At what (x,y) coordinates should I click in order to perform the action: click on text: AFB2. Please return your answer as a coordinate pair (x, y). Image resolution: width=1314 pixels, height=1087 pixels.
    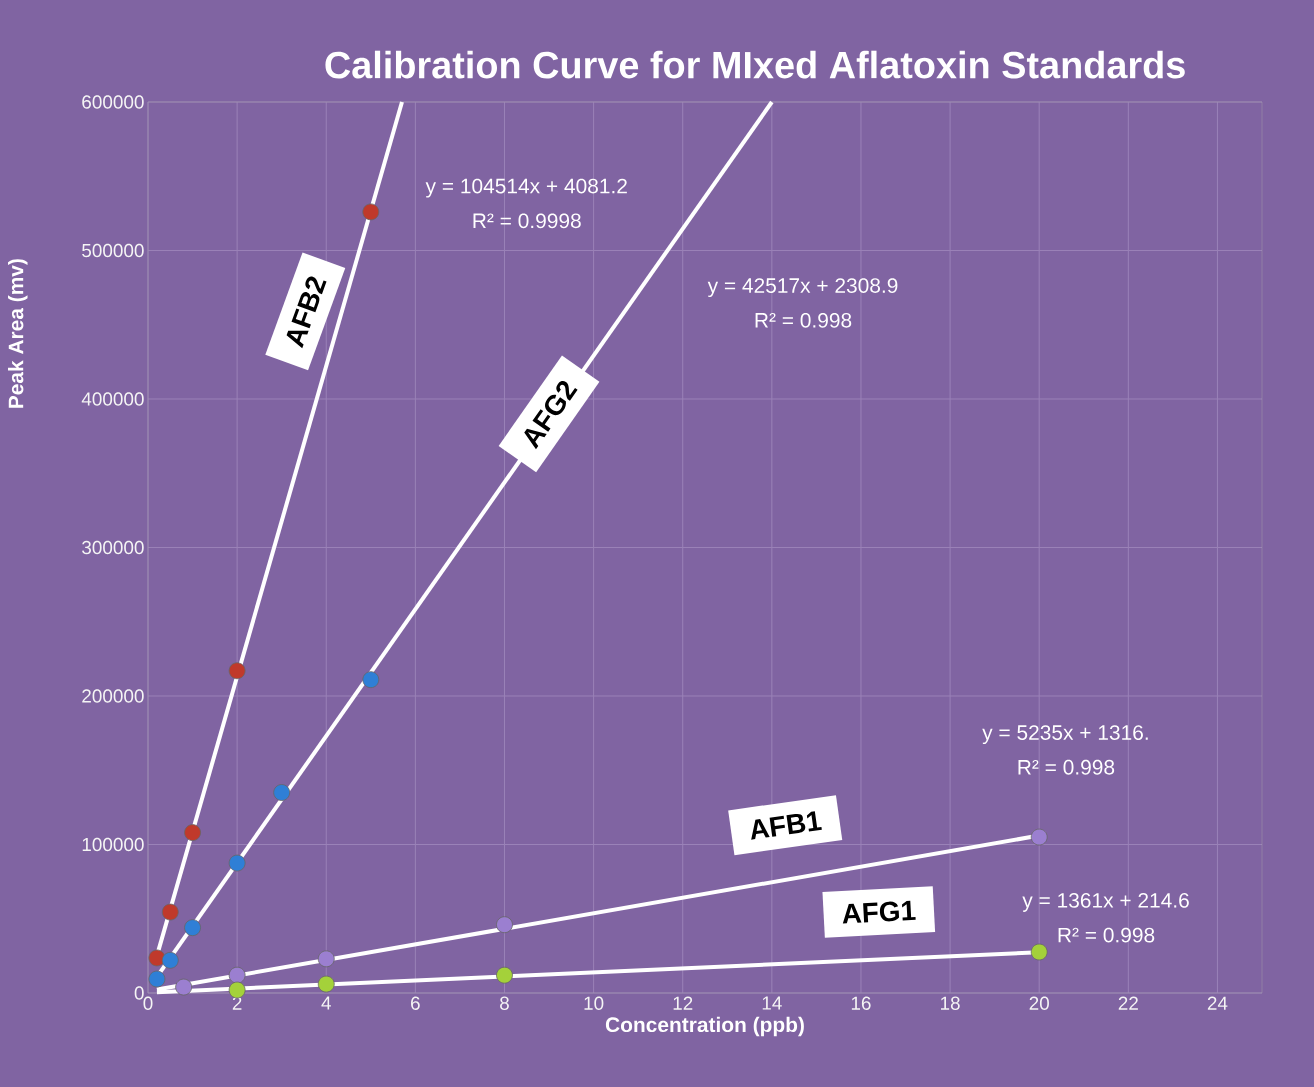
    Looking at the image, I should click on (306, 312).